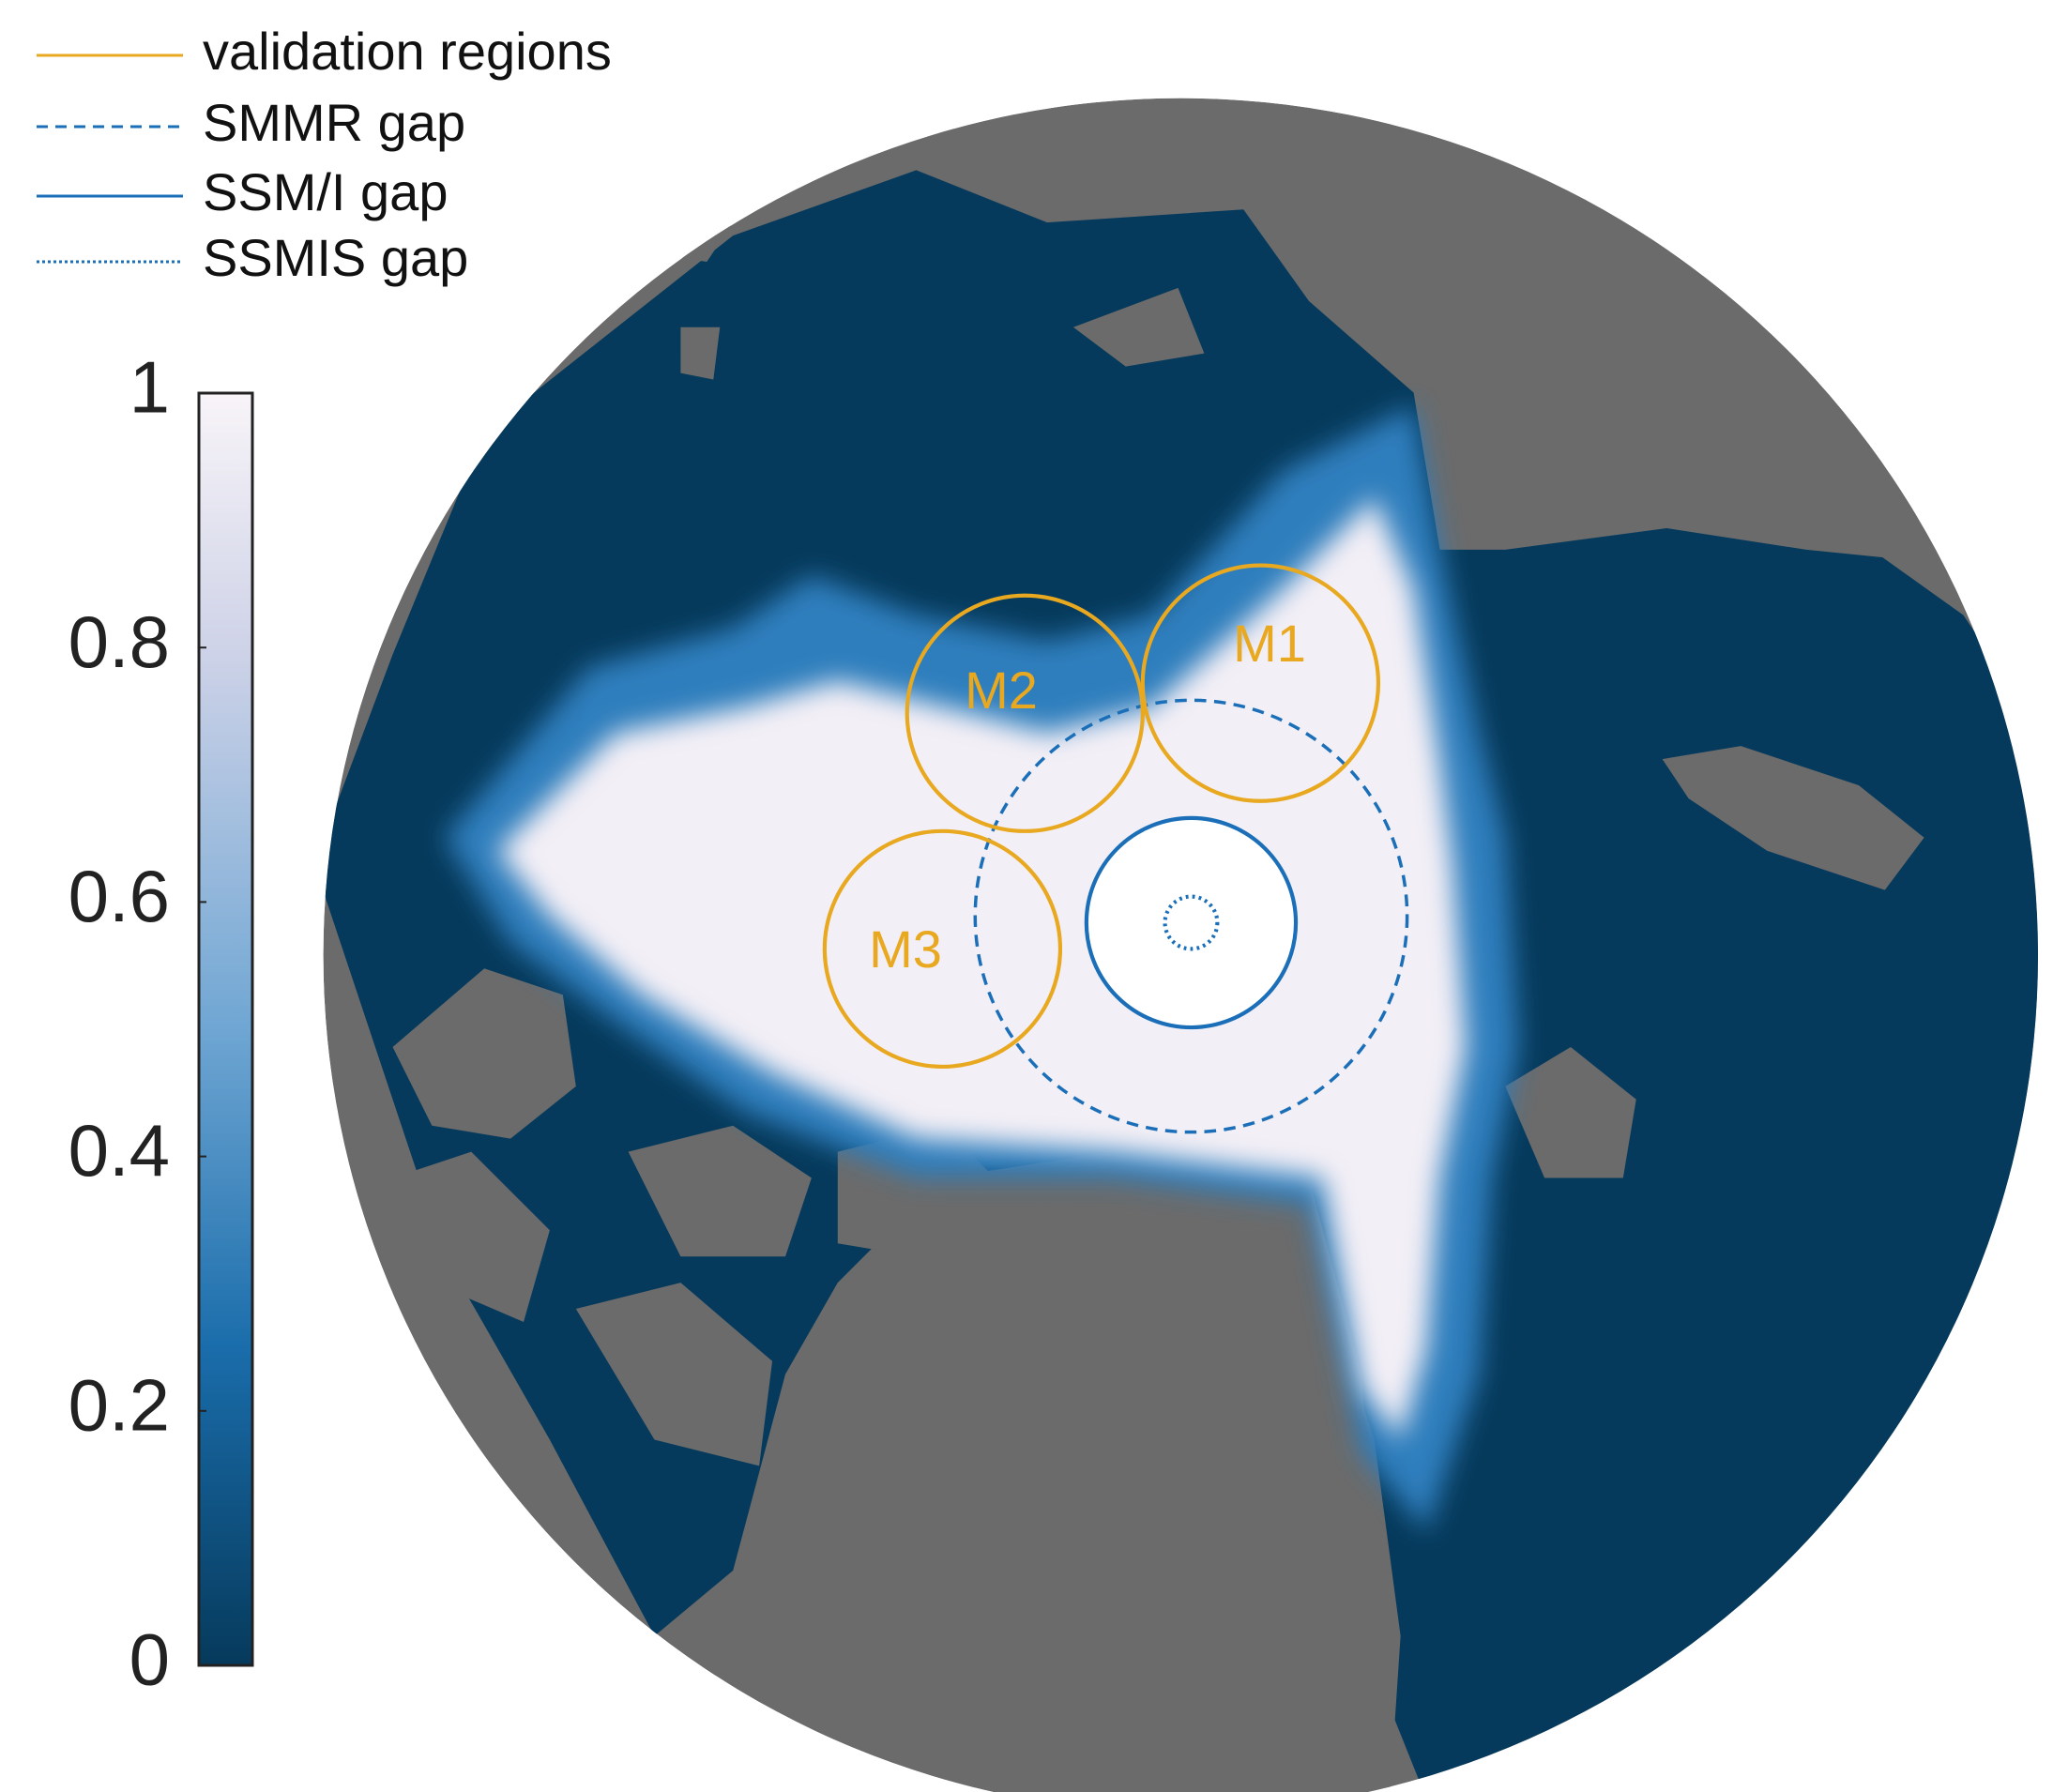  Describe the element at coordinates (225, 1029) in the screenshot. I see `colorbar` at that location.